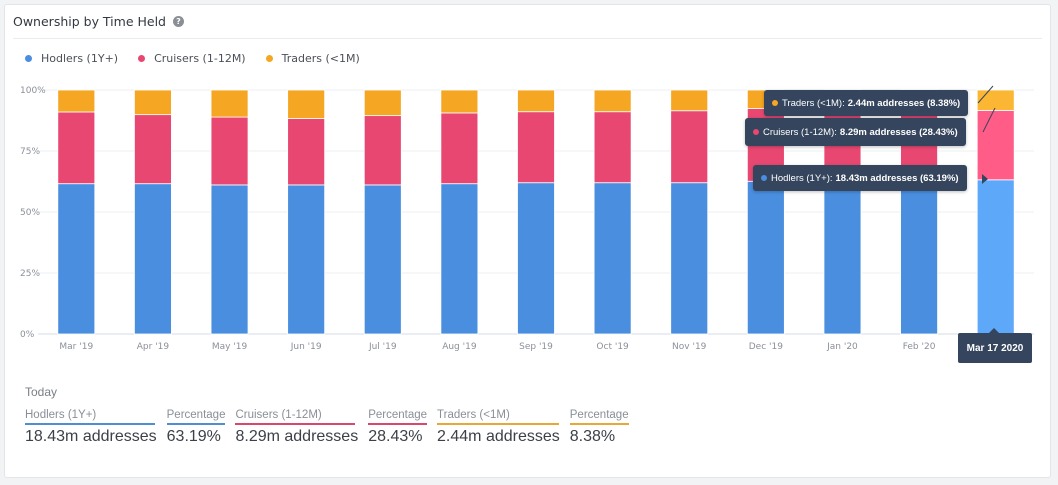 This screenshot has width=1058, height=485. I want to click on y-tick-label: 25%, so click(30, 274).